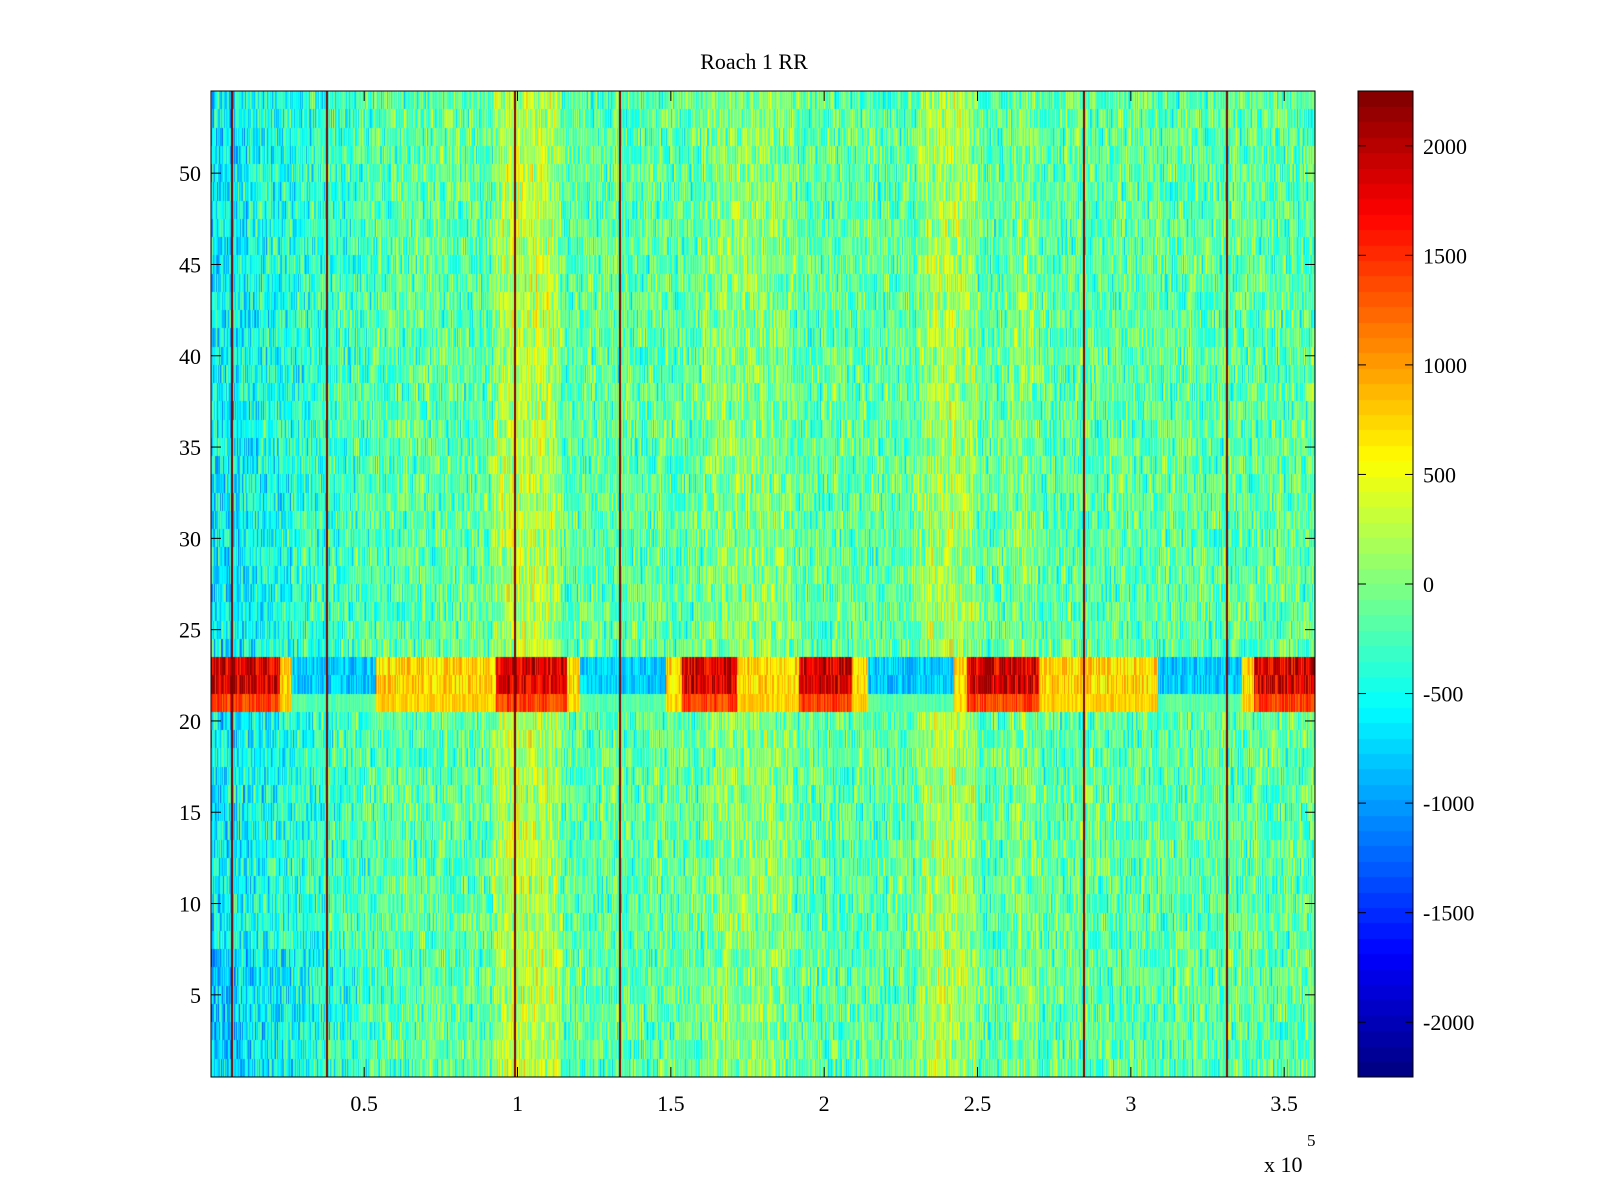 The height and width of the screenshot is (1200, 1600). I want to click on y-tick-label: 50, so click(190, 173).